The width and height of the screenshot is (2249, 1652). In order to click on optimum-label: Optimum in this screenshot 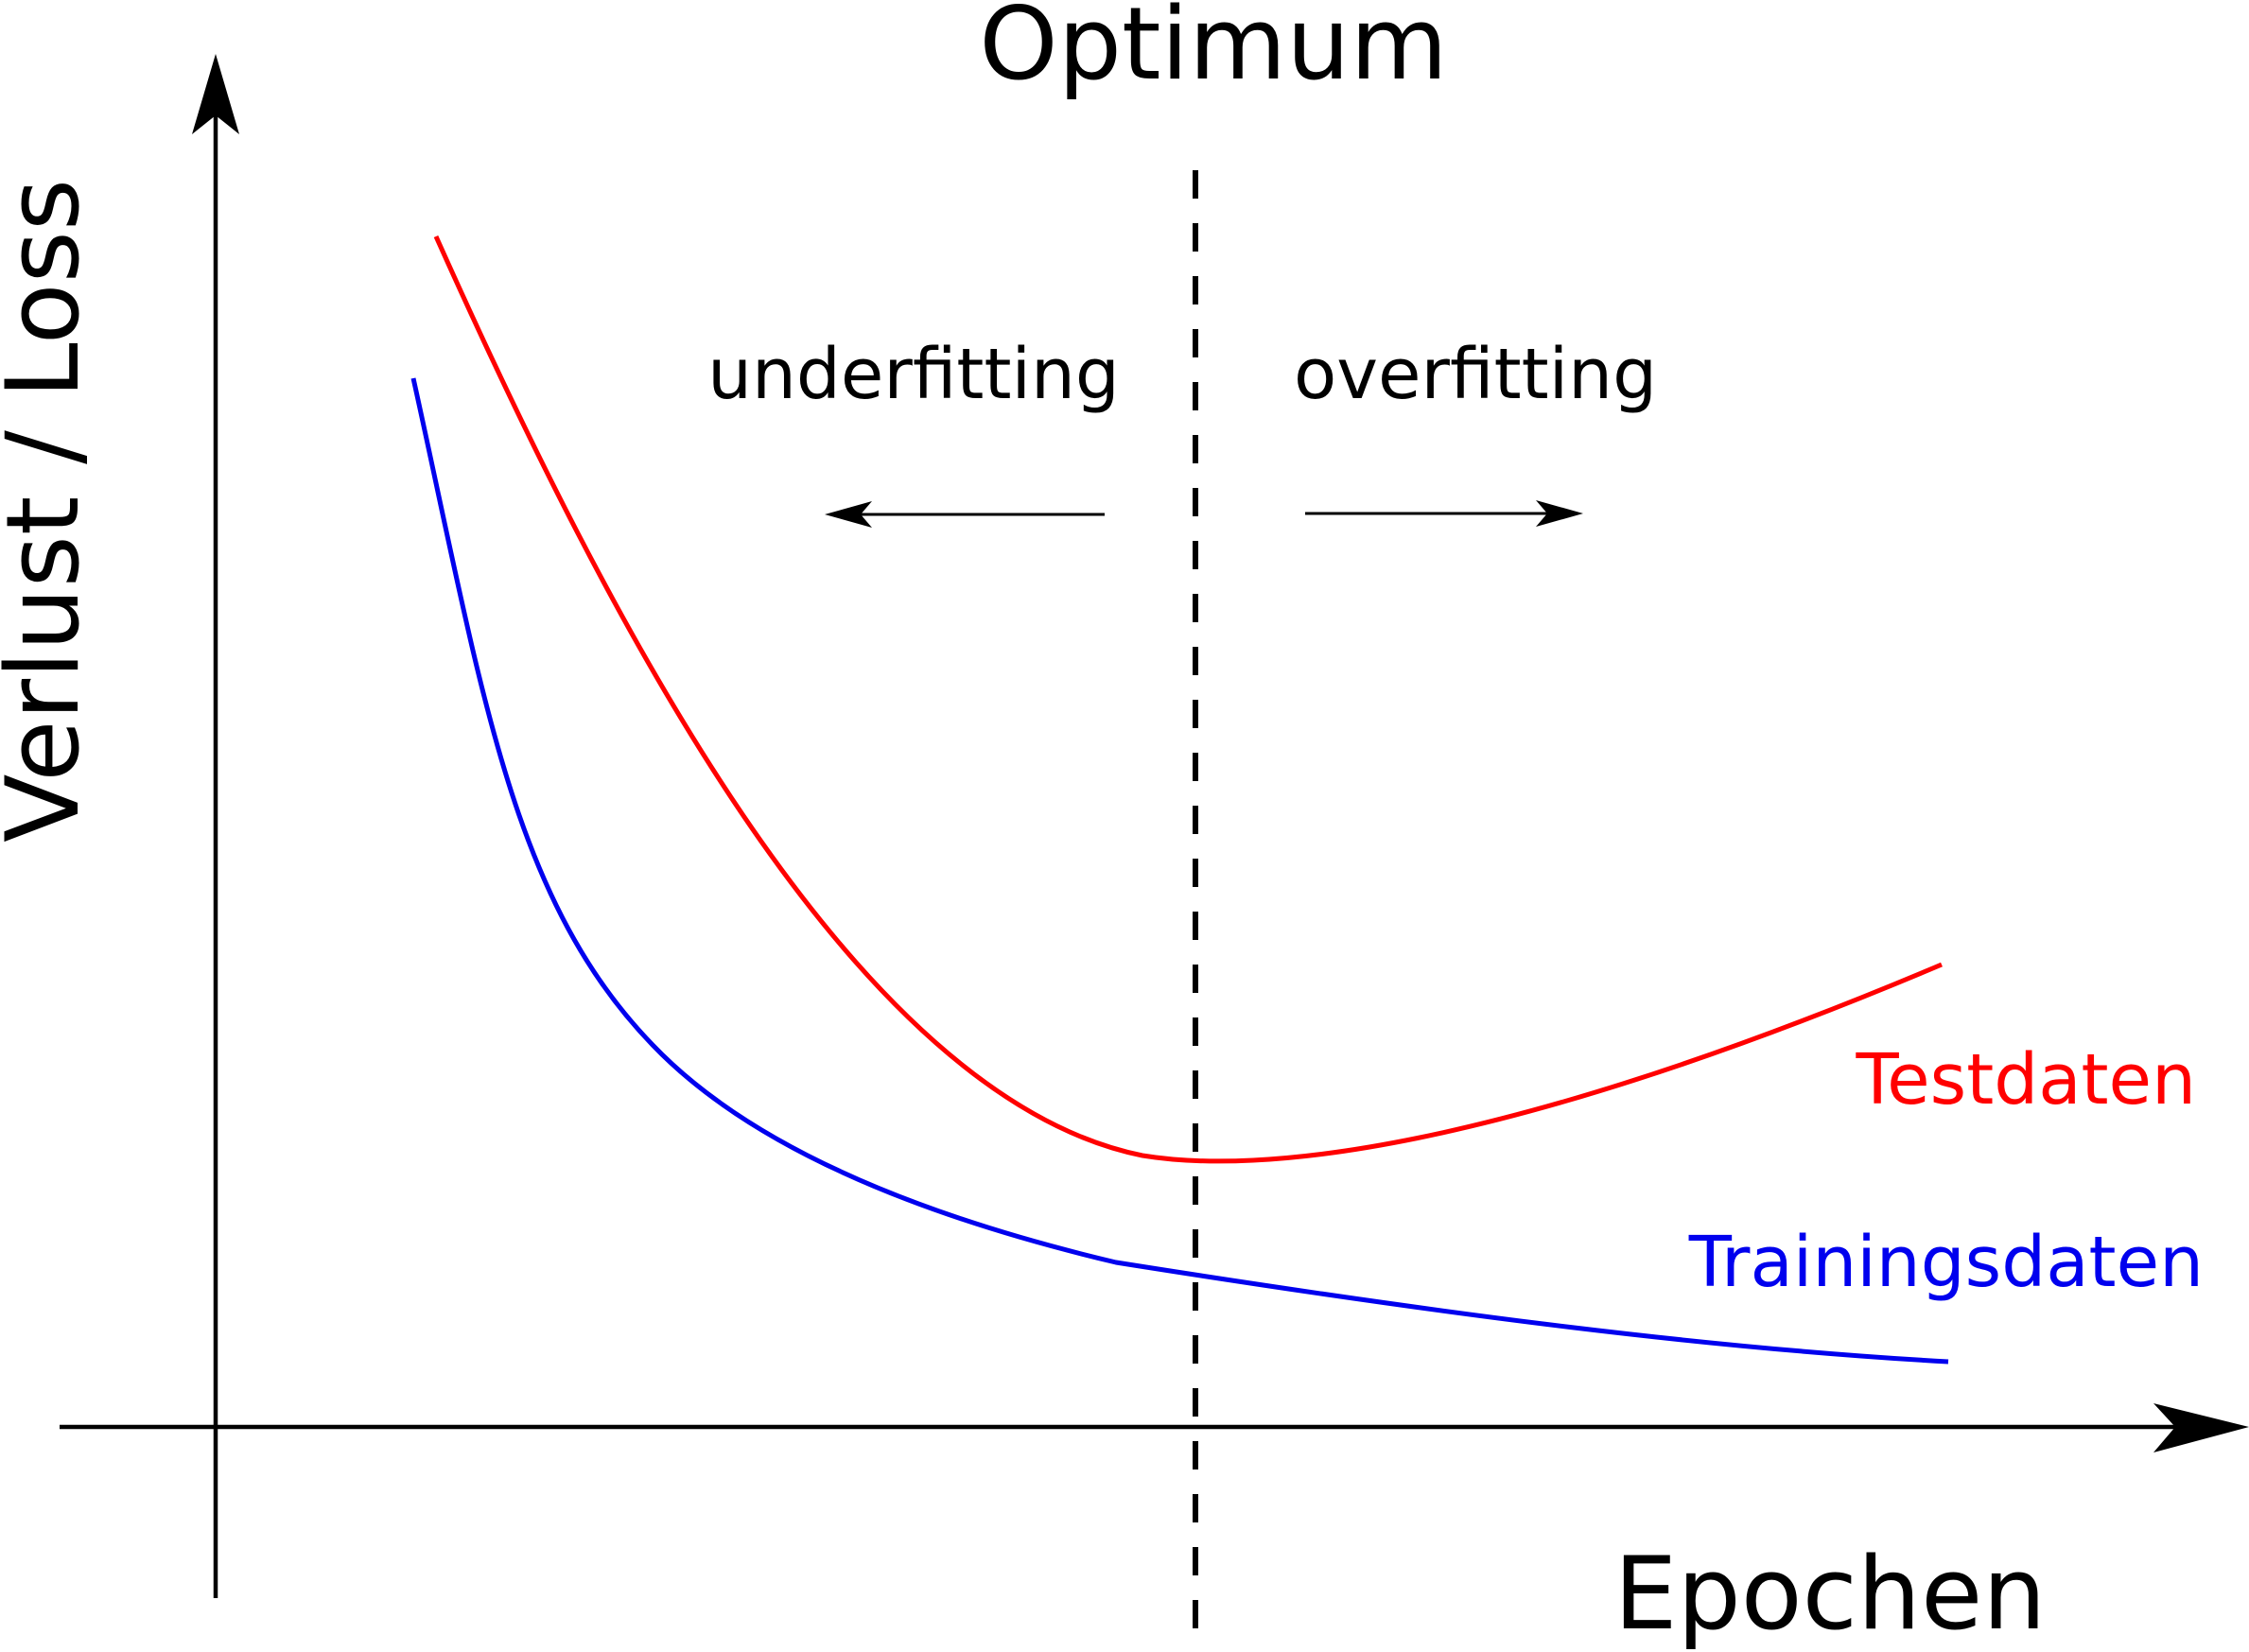, I will do `click(1213, 51)`.